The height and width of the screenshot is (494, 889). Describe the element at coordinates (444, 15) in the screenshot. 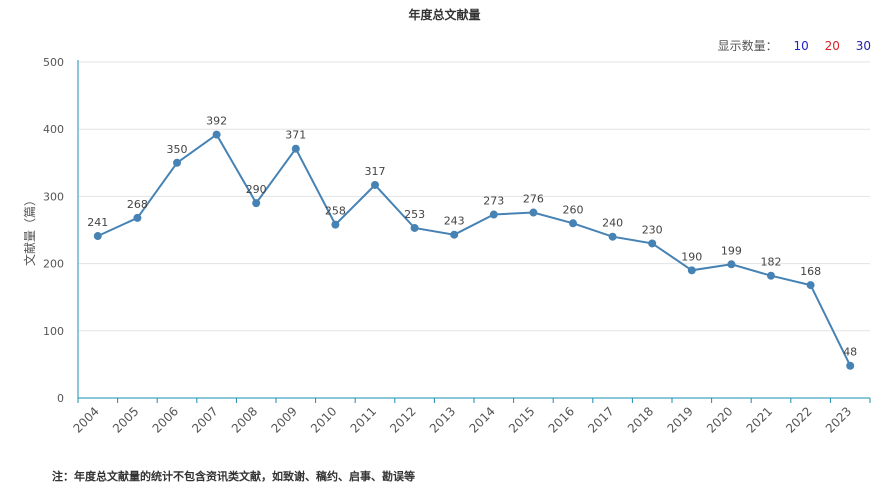

I see `chart-title: 年度总文献量` at that location.